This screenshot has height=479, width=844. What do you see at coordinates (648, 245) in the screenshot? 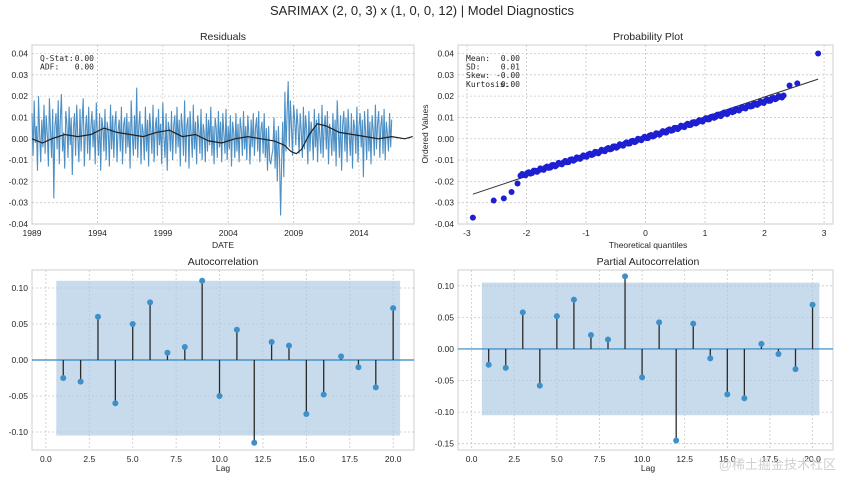
I see `probability-x-label: Theoretical quantiles` at bounding box center [648, 245].